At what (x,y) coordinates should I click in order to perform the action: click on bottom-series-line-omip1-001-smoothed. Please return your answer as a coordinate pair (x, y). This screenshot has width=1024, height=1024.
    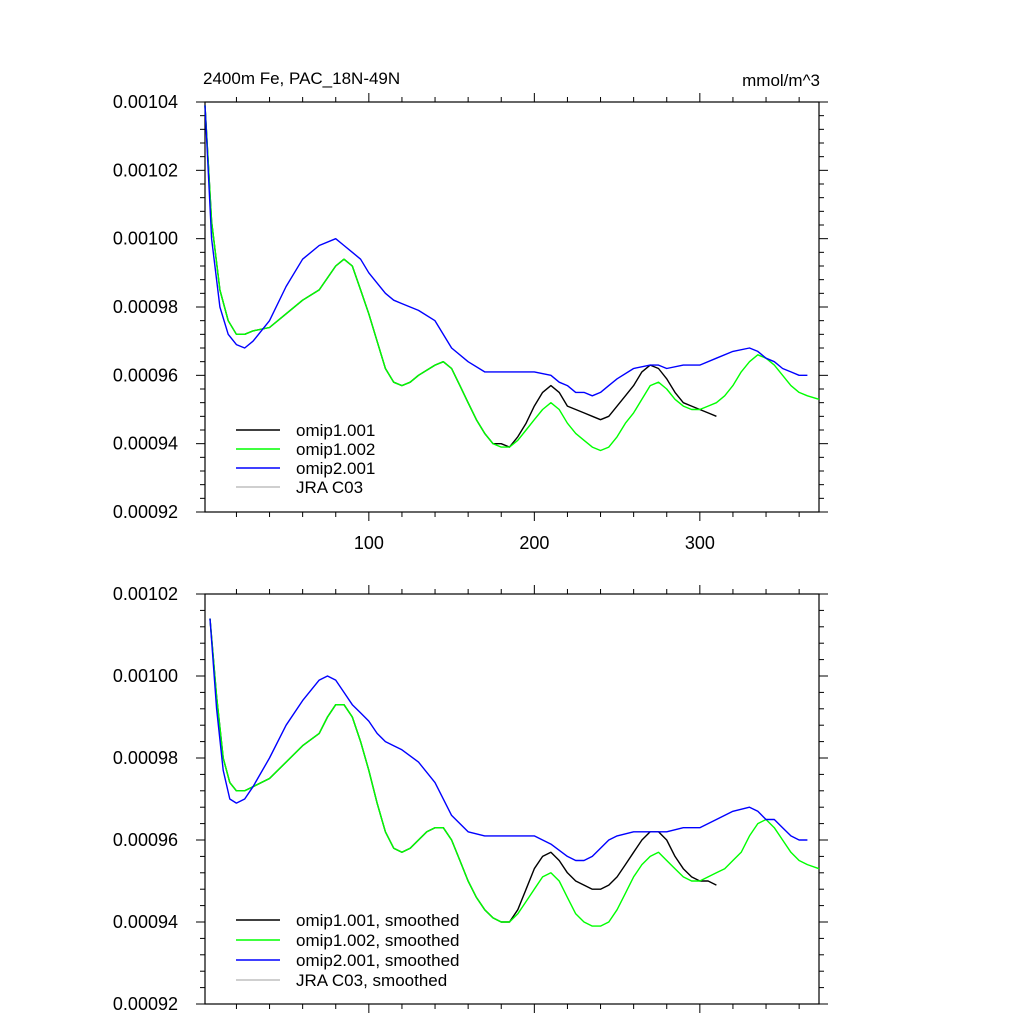
    Looking at the image, I should click on (463, 770).